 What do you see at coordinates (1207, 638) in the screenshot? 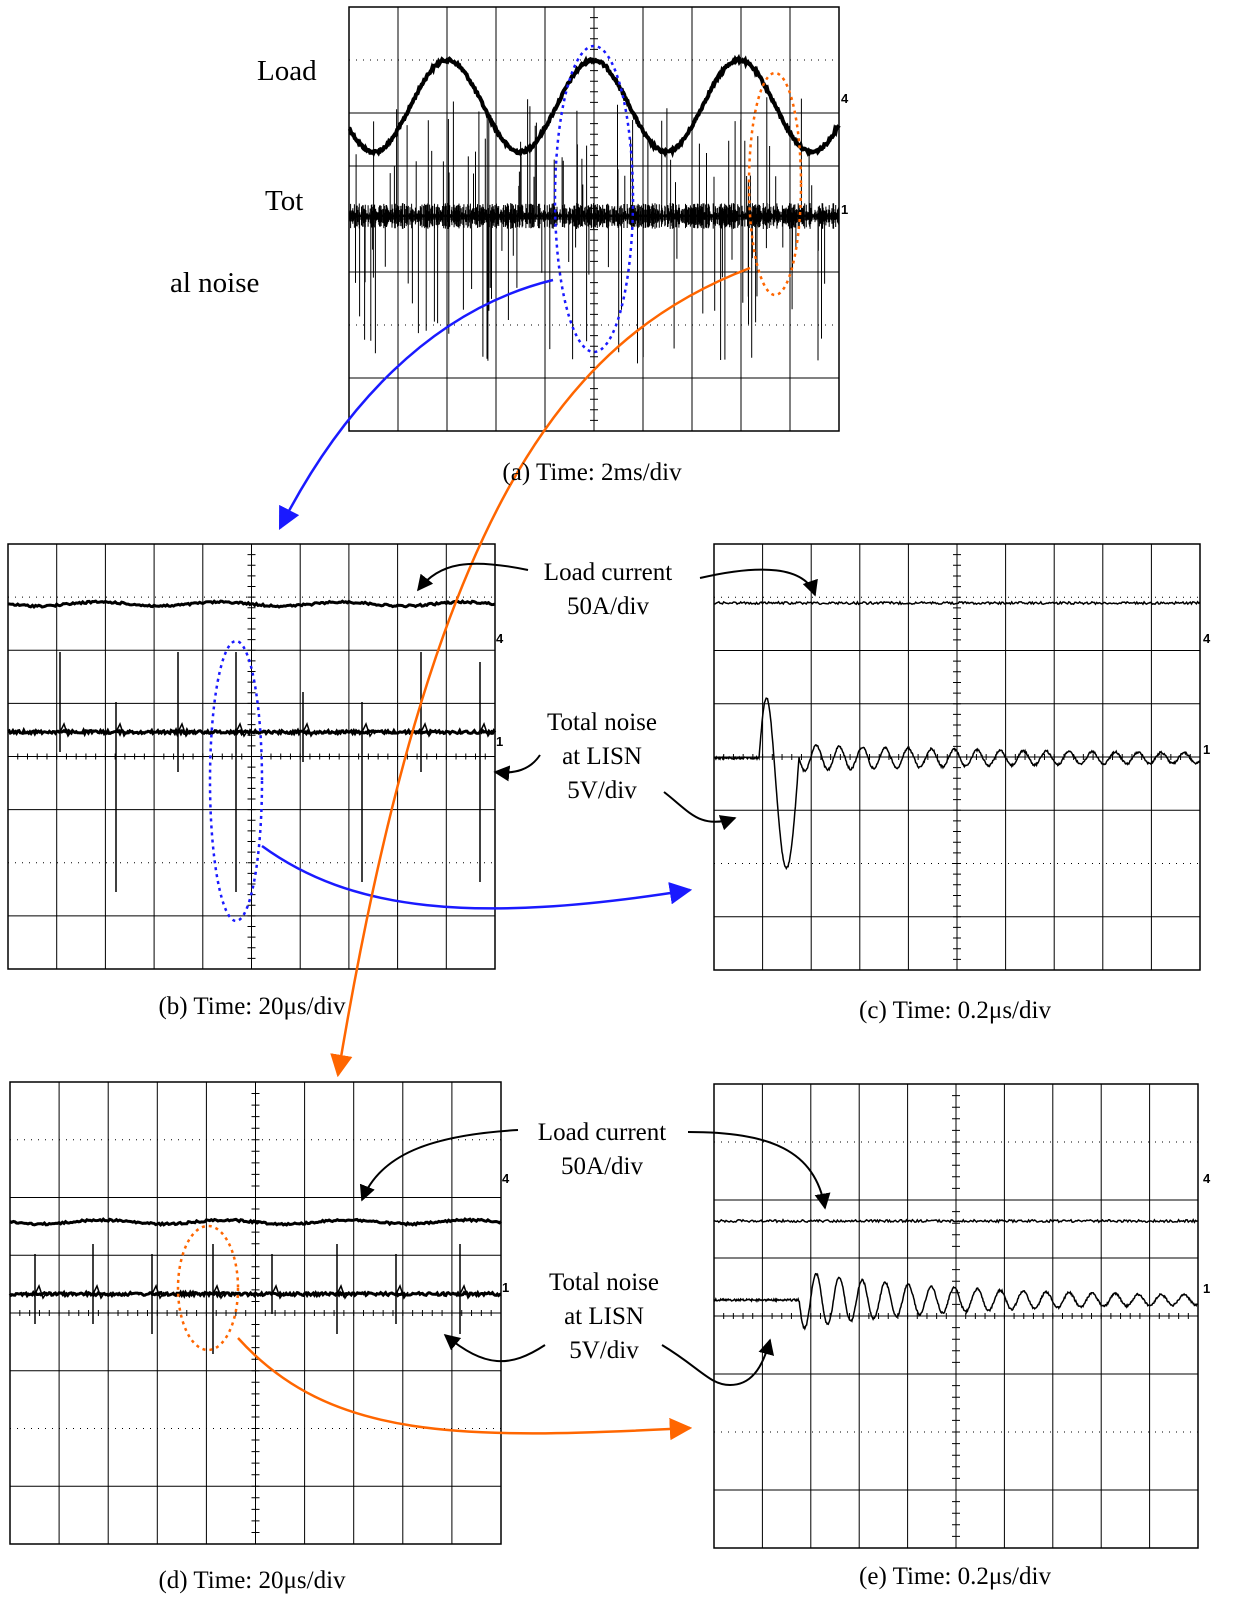
I see `panel-c-marker-4: 4` at bounding box center [1207, 638].